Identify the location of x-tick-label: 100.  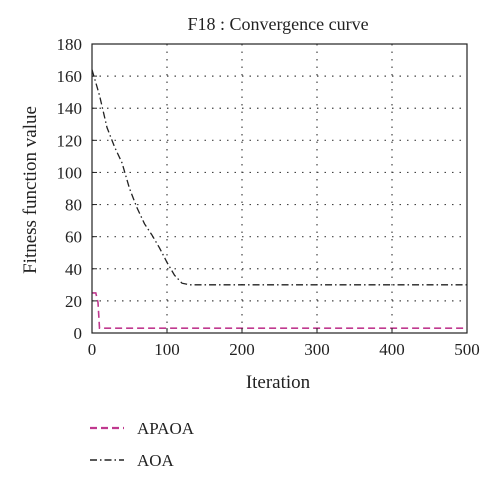
(167, 349).